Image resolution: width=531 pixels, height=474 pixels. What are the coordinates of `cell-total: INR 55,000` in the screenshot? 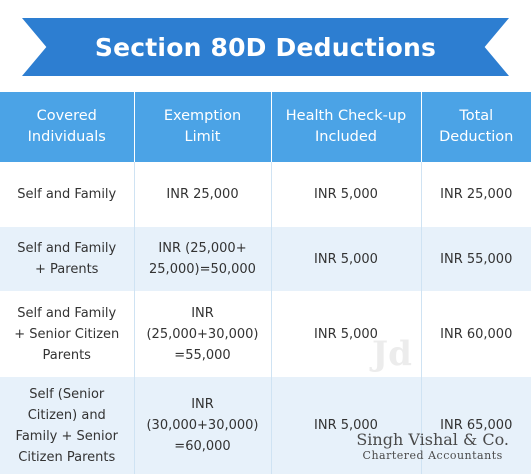 It's located at (476, 259).